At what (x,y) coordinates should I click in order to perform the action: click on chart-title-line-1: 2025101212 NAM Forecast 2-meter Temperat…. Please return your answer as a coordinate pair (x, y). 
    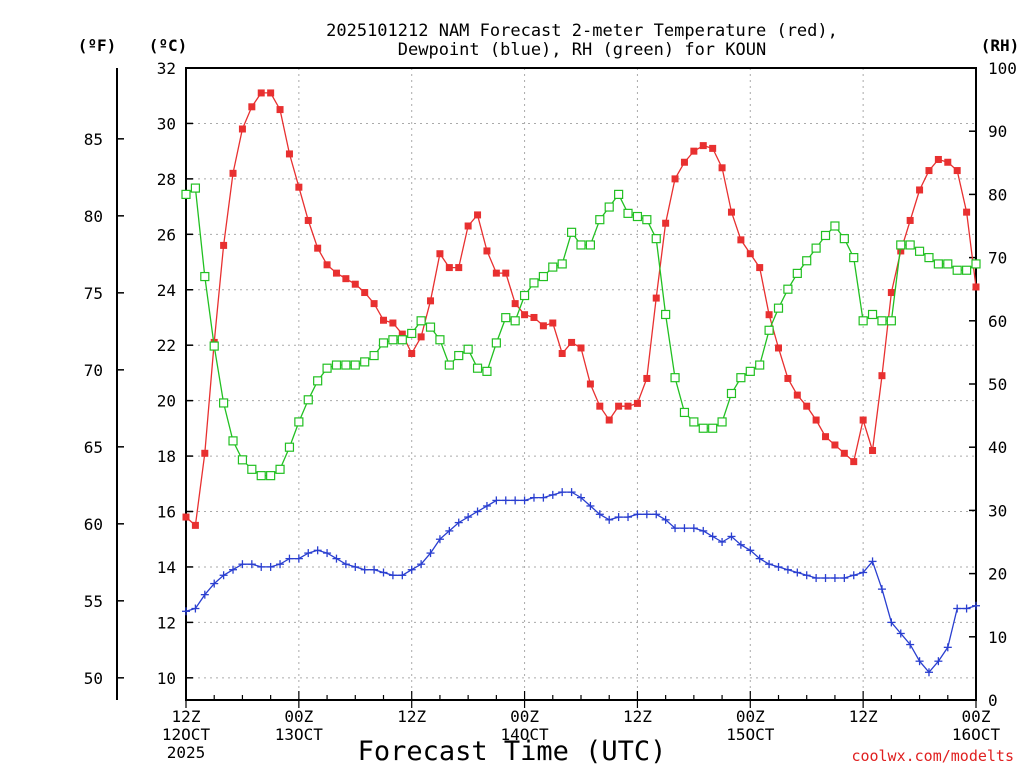
    Looking at the image, I should click on (582, 31).